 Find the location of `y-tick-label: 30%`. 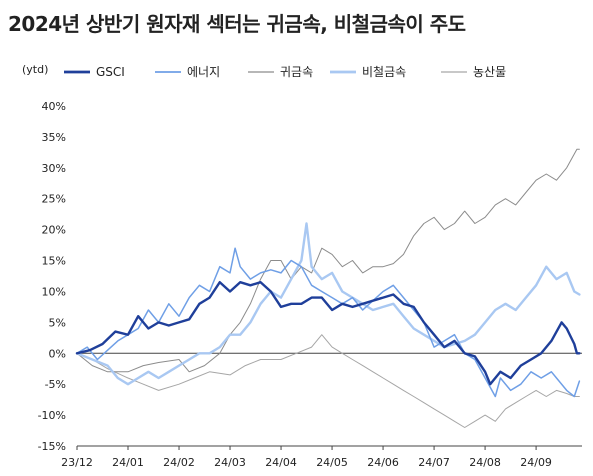

y-tick-label: 30% is located at coordinates (54, 168).